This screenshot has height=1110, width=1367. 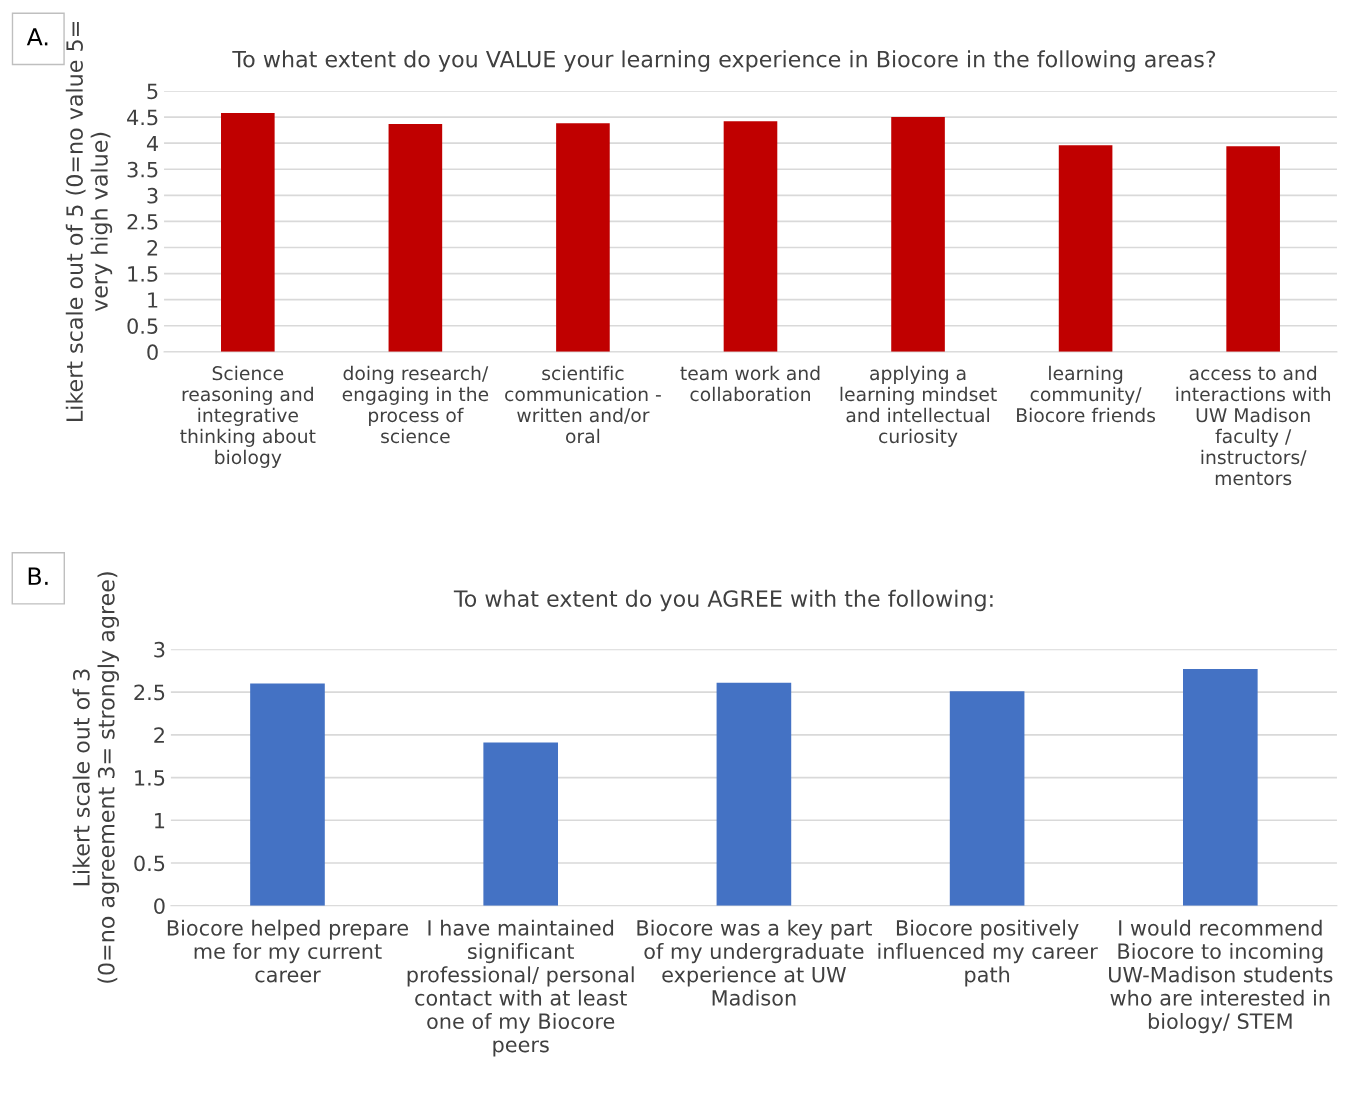 I want to click on x-tick-label: Biocore positively influenced my career path, so click(x=988, y=953).